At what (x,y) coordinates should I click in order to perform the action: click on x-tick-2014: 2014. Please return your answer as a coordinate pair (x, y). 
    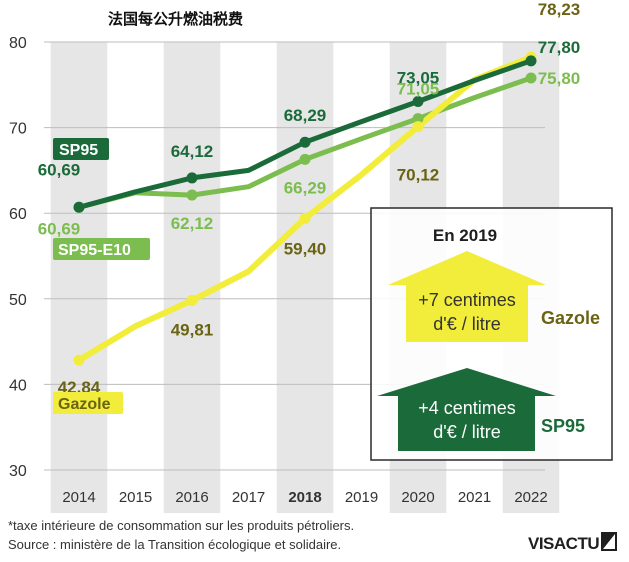
    Looking at the image, I should click on (78, 497).